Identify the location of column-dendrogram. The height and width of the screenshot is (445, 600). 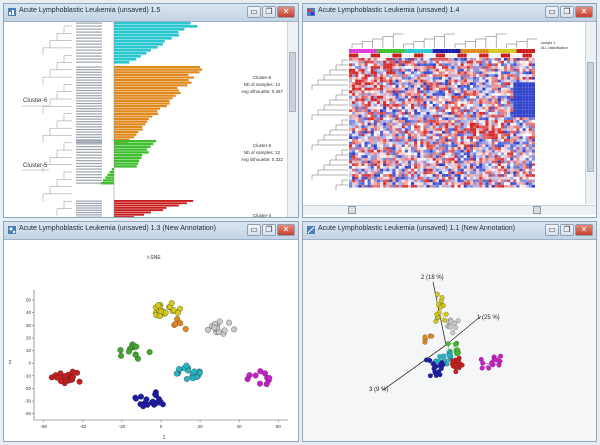
(444, 40).